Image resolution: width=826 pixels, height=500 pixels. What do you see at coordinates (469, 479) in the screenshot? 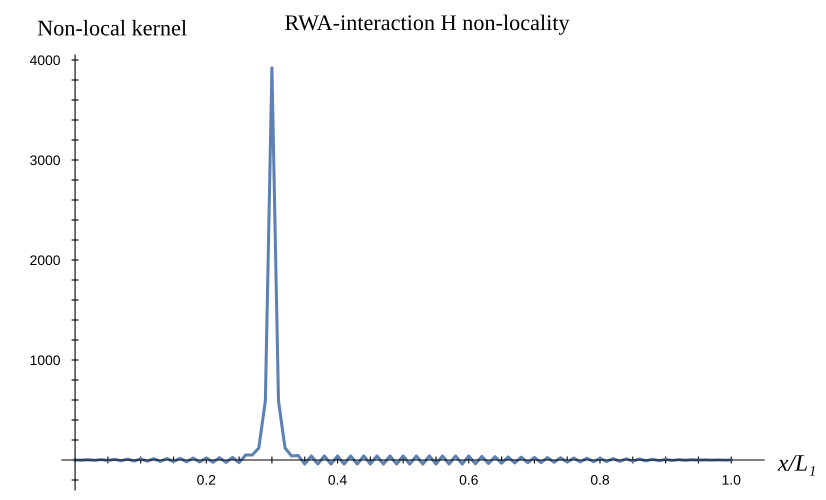
I see `x-tick-label: 0.6` at bounding box center [469, 479].